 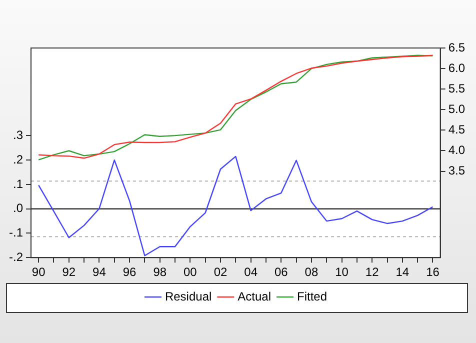 I want to click on y-tick-label: .1, so click(x=18, y=183).